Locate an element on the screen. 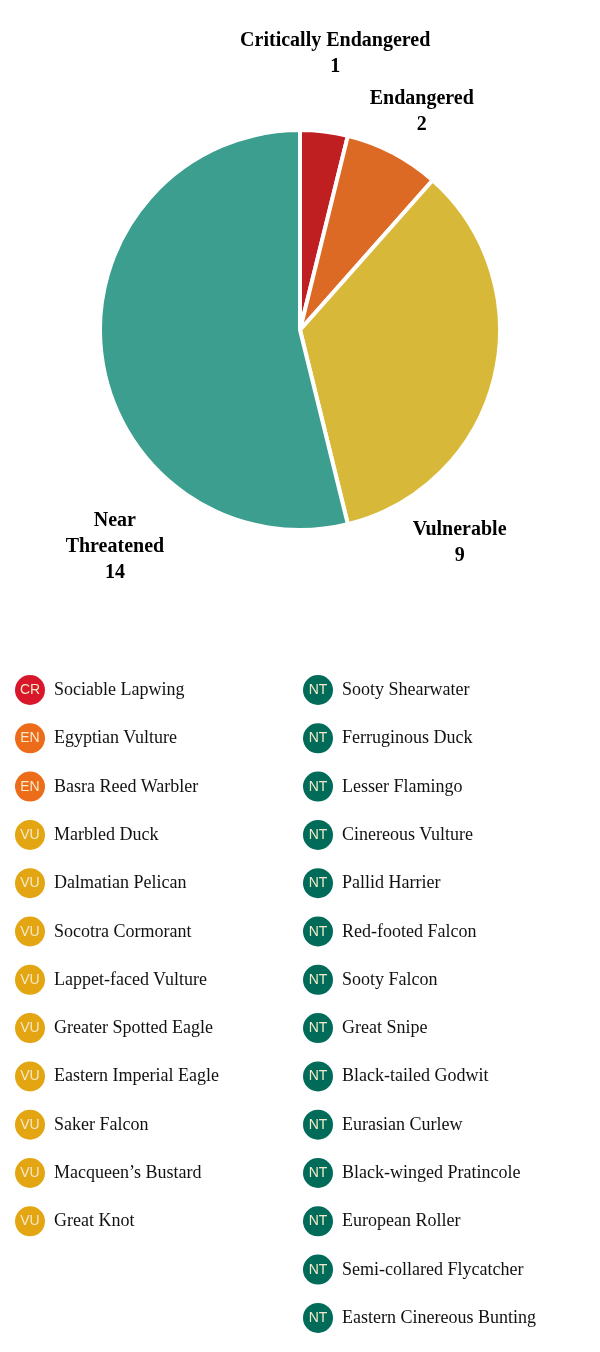 The image size is (600, 1352). category-label: Eastern Imperial Eagle is located at coordinates (136, 1075).